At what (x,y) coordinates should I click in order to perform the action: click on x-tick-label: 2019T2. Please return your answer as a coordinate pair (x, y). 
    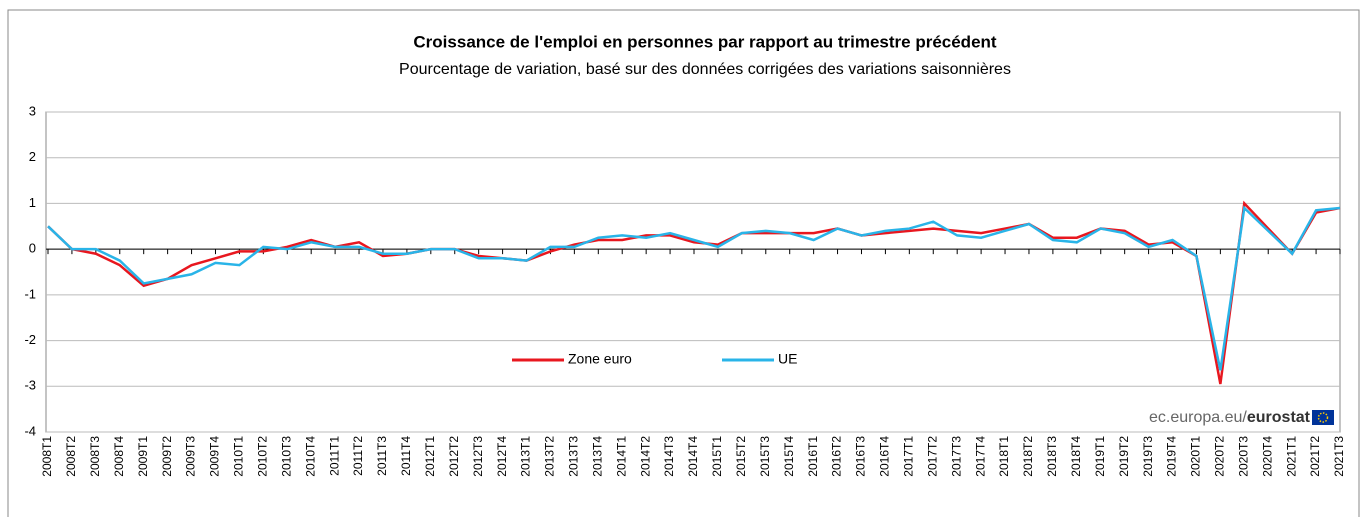
    Looking at the image, I should click on (1124, 456).